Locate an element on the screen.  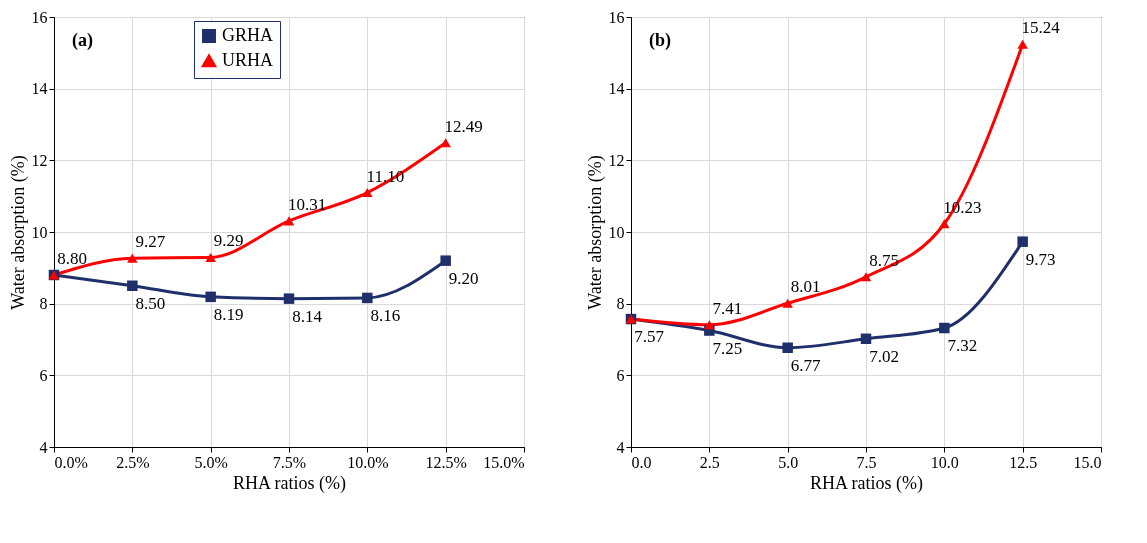
data-label: 7.25 is located at coordinates (727, 348).